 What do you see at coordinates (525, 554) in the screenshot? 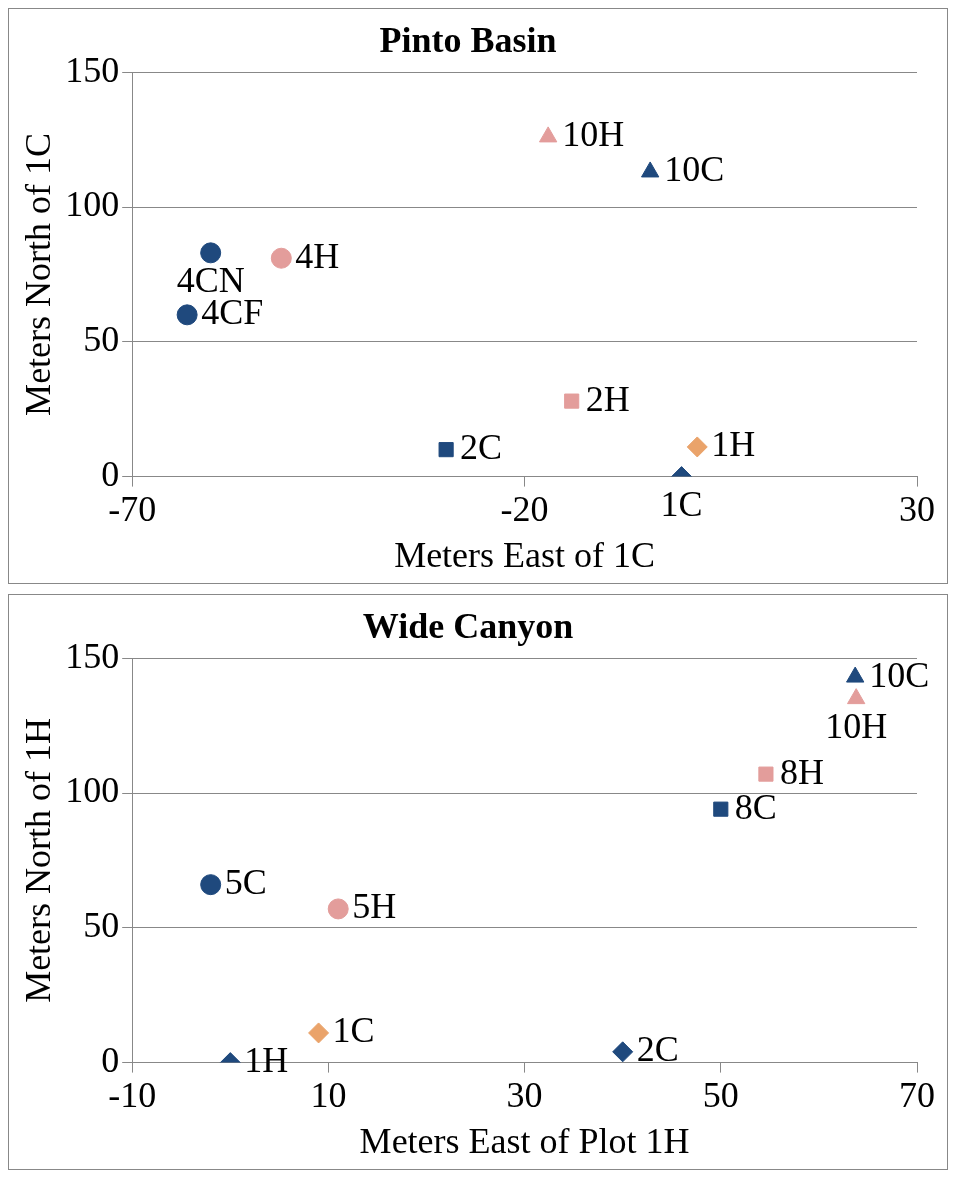
I see `x-axis-title: Meters East of 1C` at bounding box center [525, 554].